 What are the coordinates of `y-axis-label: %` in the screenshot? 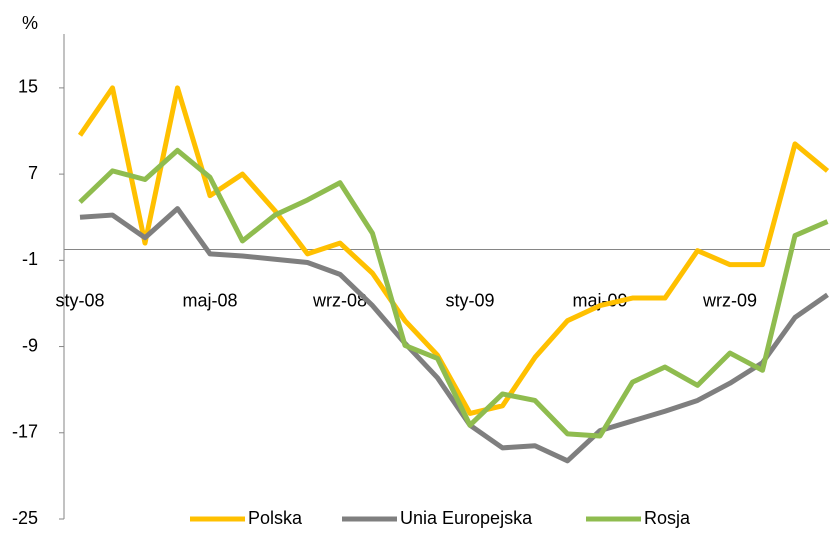 It's located at (30, 23).